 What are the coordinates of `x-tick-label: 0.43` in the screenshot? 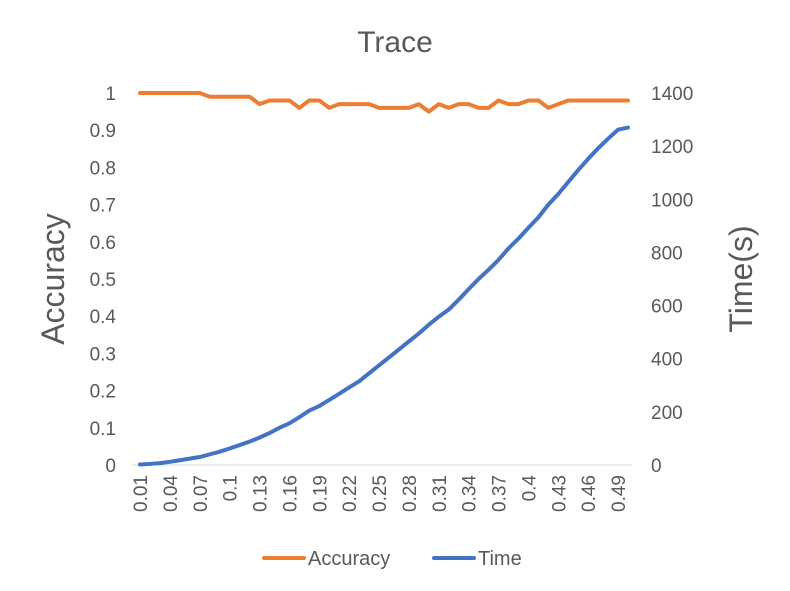 It's located at (559, 493).